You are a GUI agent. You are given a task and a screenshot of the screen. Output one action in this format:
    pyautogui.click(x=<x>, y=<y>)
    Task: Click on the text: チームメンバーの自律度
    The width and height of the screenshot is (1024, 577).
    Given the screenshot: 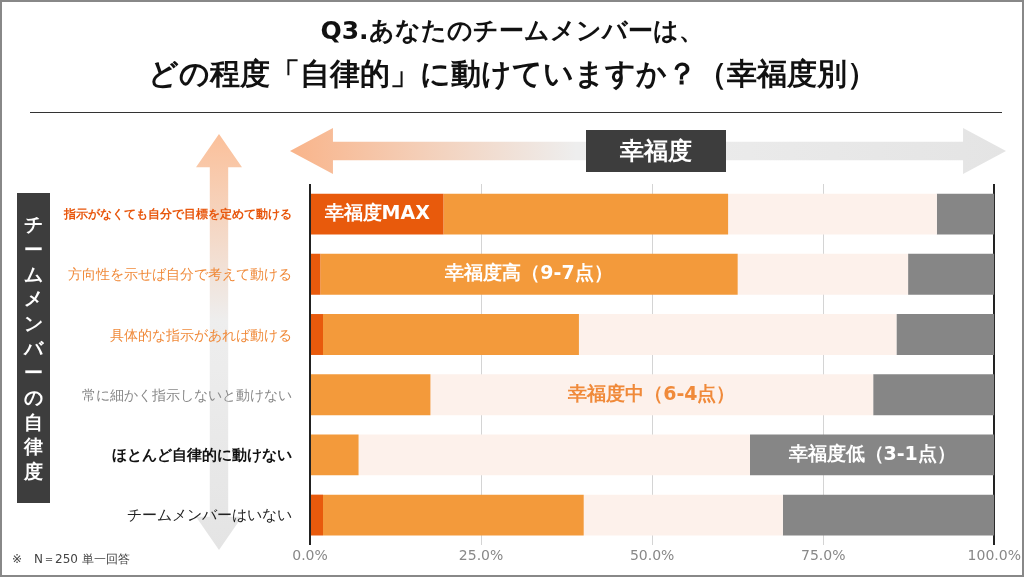 What is the action you would take?
    pyautogui.click(x=33, y=348)
    